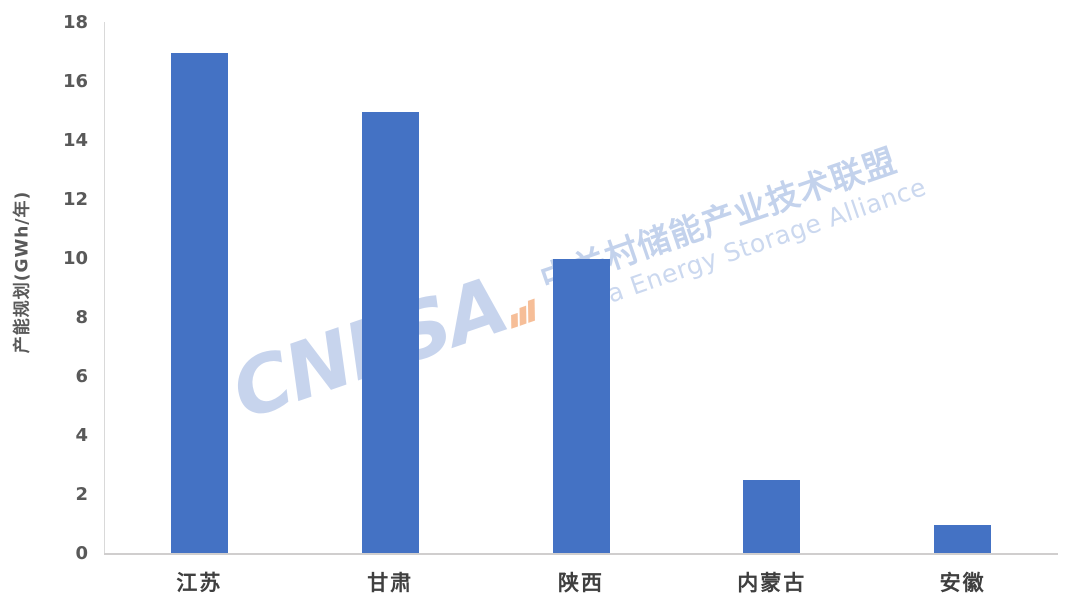 Image resolution: width=1080 pixels, height=614 pixels. I want to click on signal-bars-icon, so click(524, 315).